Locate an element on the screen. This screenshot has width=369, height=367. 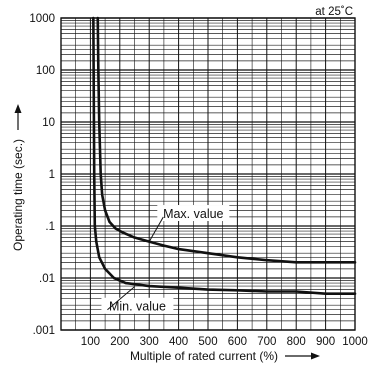
annotations: Max. value Min. value is located at coordinates (165, 259).